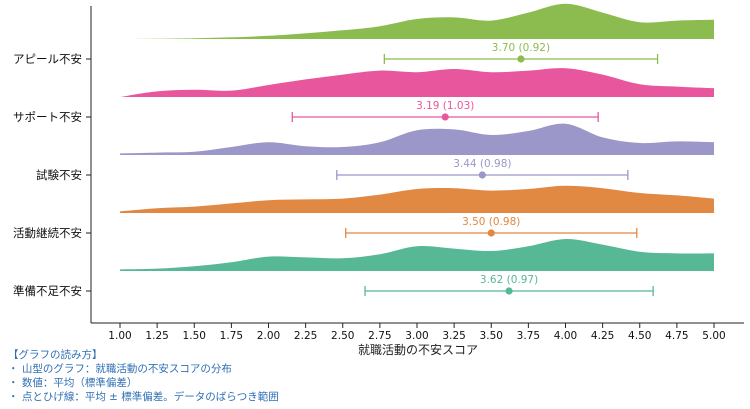 The image size is (750, 409). I want to click on y-category-label: 試験不安, so click(59, 175).